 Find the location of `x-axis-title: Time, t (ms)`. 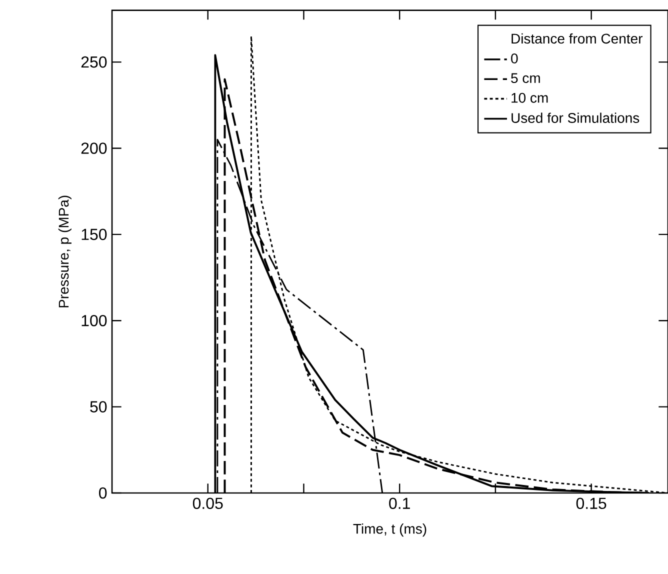

x-axis-title: Time, t (ms) is located at coordinates (389, 530).